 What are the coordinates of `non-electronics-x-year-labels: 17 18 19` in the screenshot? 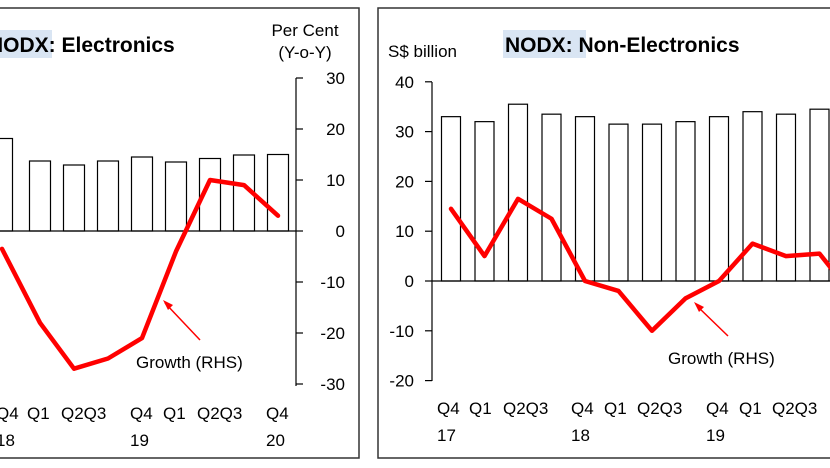 It's located at (581, 435).